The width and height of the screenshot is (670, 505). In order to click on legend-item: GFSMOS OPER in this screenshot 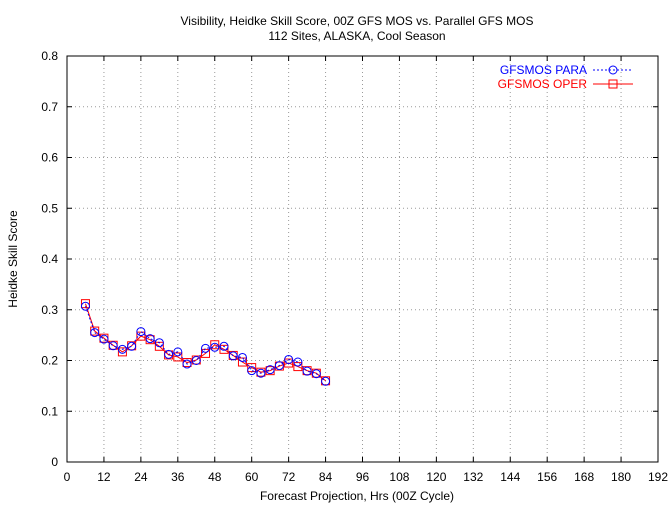, I will do `click(565, 84)`.